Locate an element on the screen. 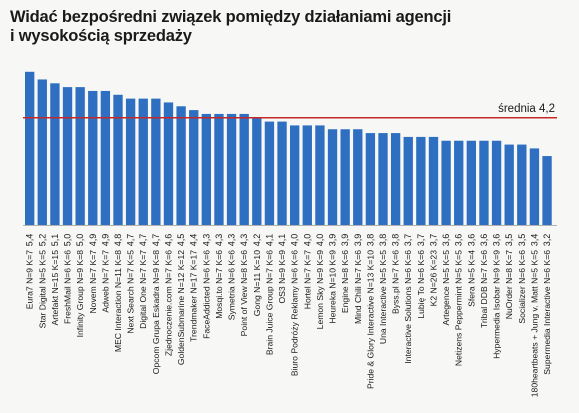  category-label: Supermedia Interactive N=6 K=6 is located at coordinates (547, 312).